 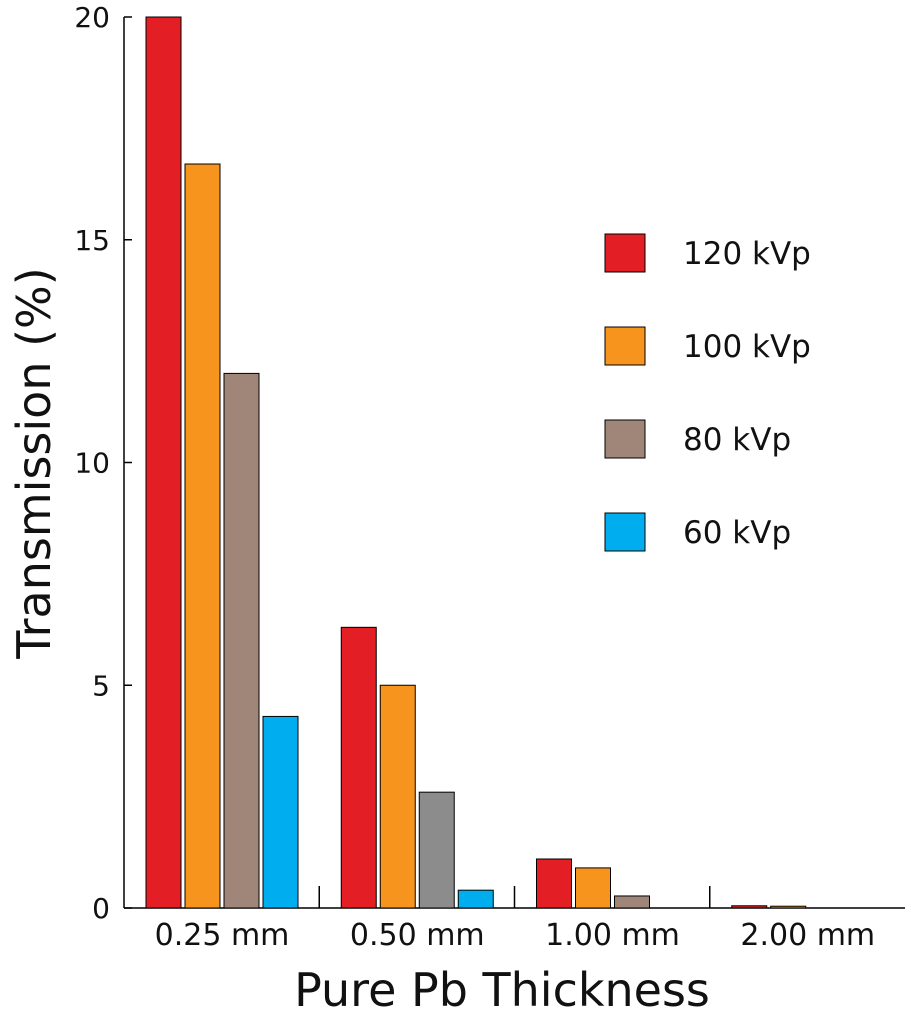 What do you see at coordinates (707, 392) in the screenshot?
I see `legend: 120 kVp 100 kVp 80 kVp 60 kVp` at bounding box center [707, 392].